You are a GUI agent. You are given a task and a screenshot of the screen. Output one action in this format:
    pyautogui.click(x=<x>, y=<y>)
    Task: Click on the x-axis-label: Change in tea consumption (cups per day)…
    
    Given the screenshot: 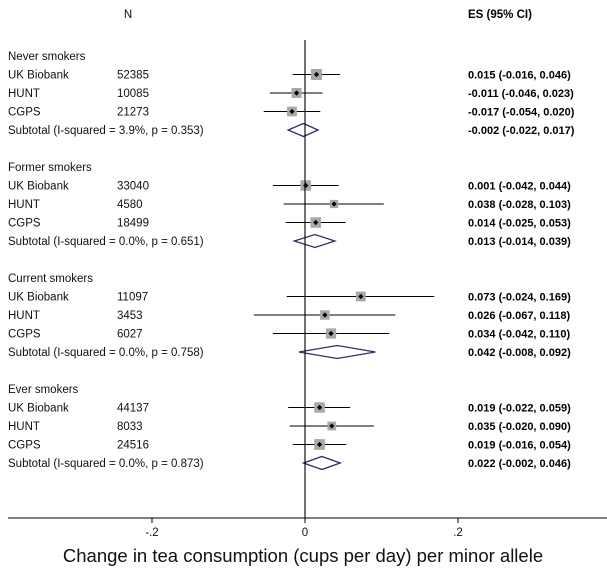 What is the action you would take?
    pyautogui.click(x=303, y=555)
    